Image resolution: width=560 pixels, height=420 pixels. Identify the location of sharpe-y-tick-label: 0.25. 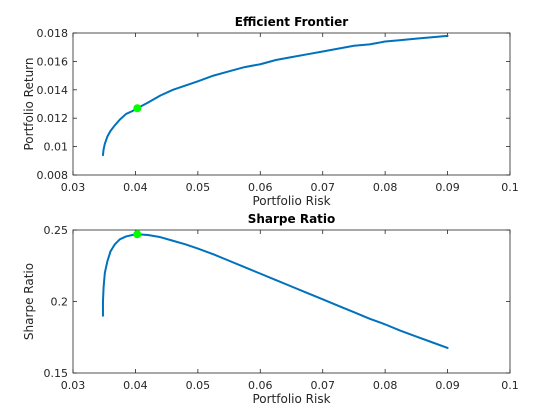
(56, 230).